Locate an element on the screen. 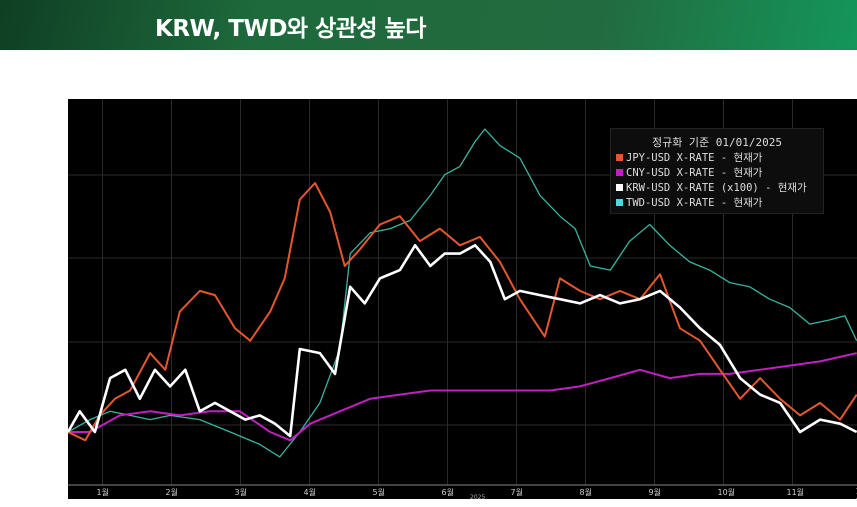 This screenshot has height=507, width=857. slide-title: KRW, TWD와 상관성 높다 is located at coordinates (290, 26).